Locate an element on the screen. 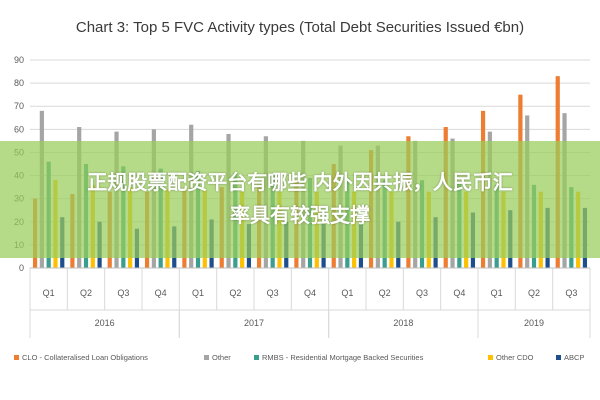 This screenshot has height=400, width=600. legend-label: ABCP is located at coordinates (574, 357).